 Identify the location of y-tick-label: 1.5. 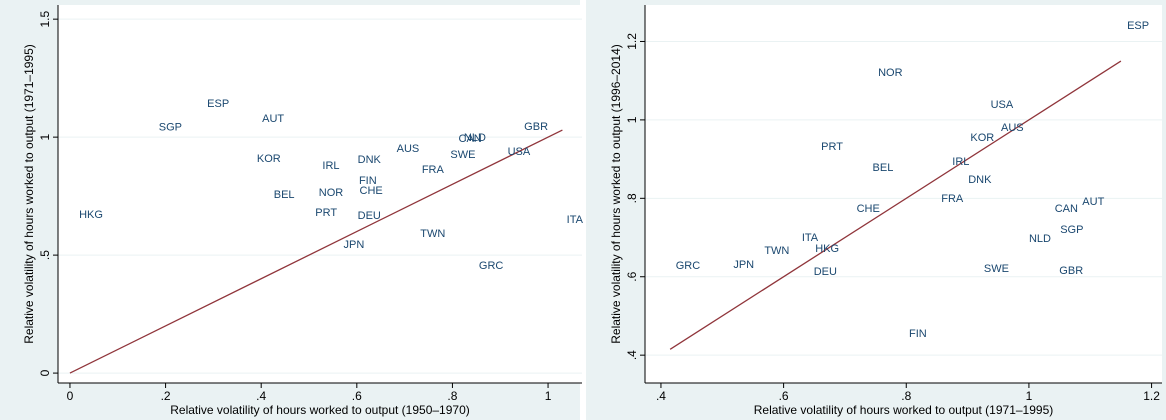
(45, 18).